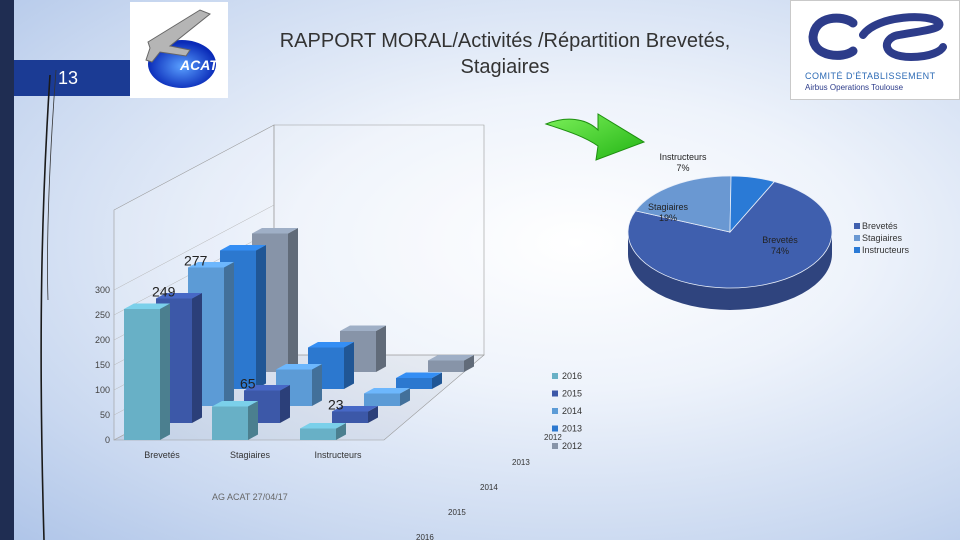 This screenshot has height=540, width=960. Describe the element at coordinates (72, 78) in the screenshot. I see `slide-number: 13` at that location.